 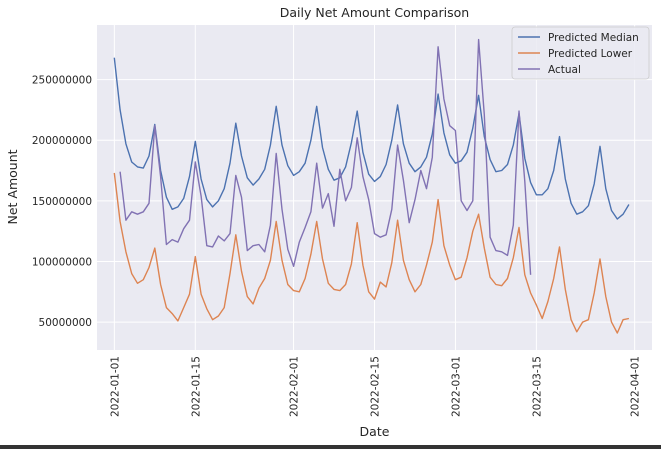 What do you see at coordinates (196, 386) in the screenshot?
I see `x-tick-label: 2022-01-15` at bounding box center [196, 386].